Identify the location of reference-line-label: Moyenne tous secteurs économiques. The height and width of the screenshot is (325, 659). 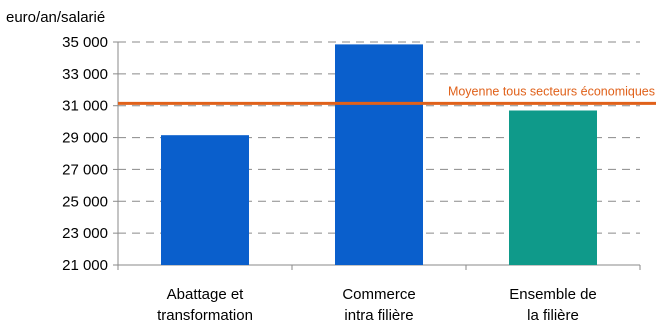
(551, 91).